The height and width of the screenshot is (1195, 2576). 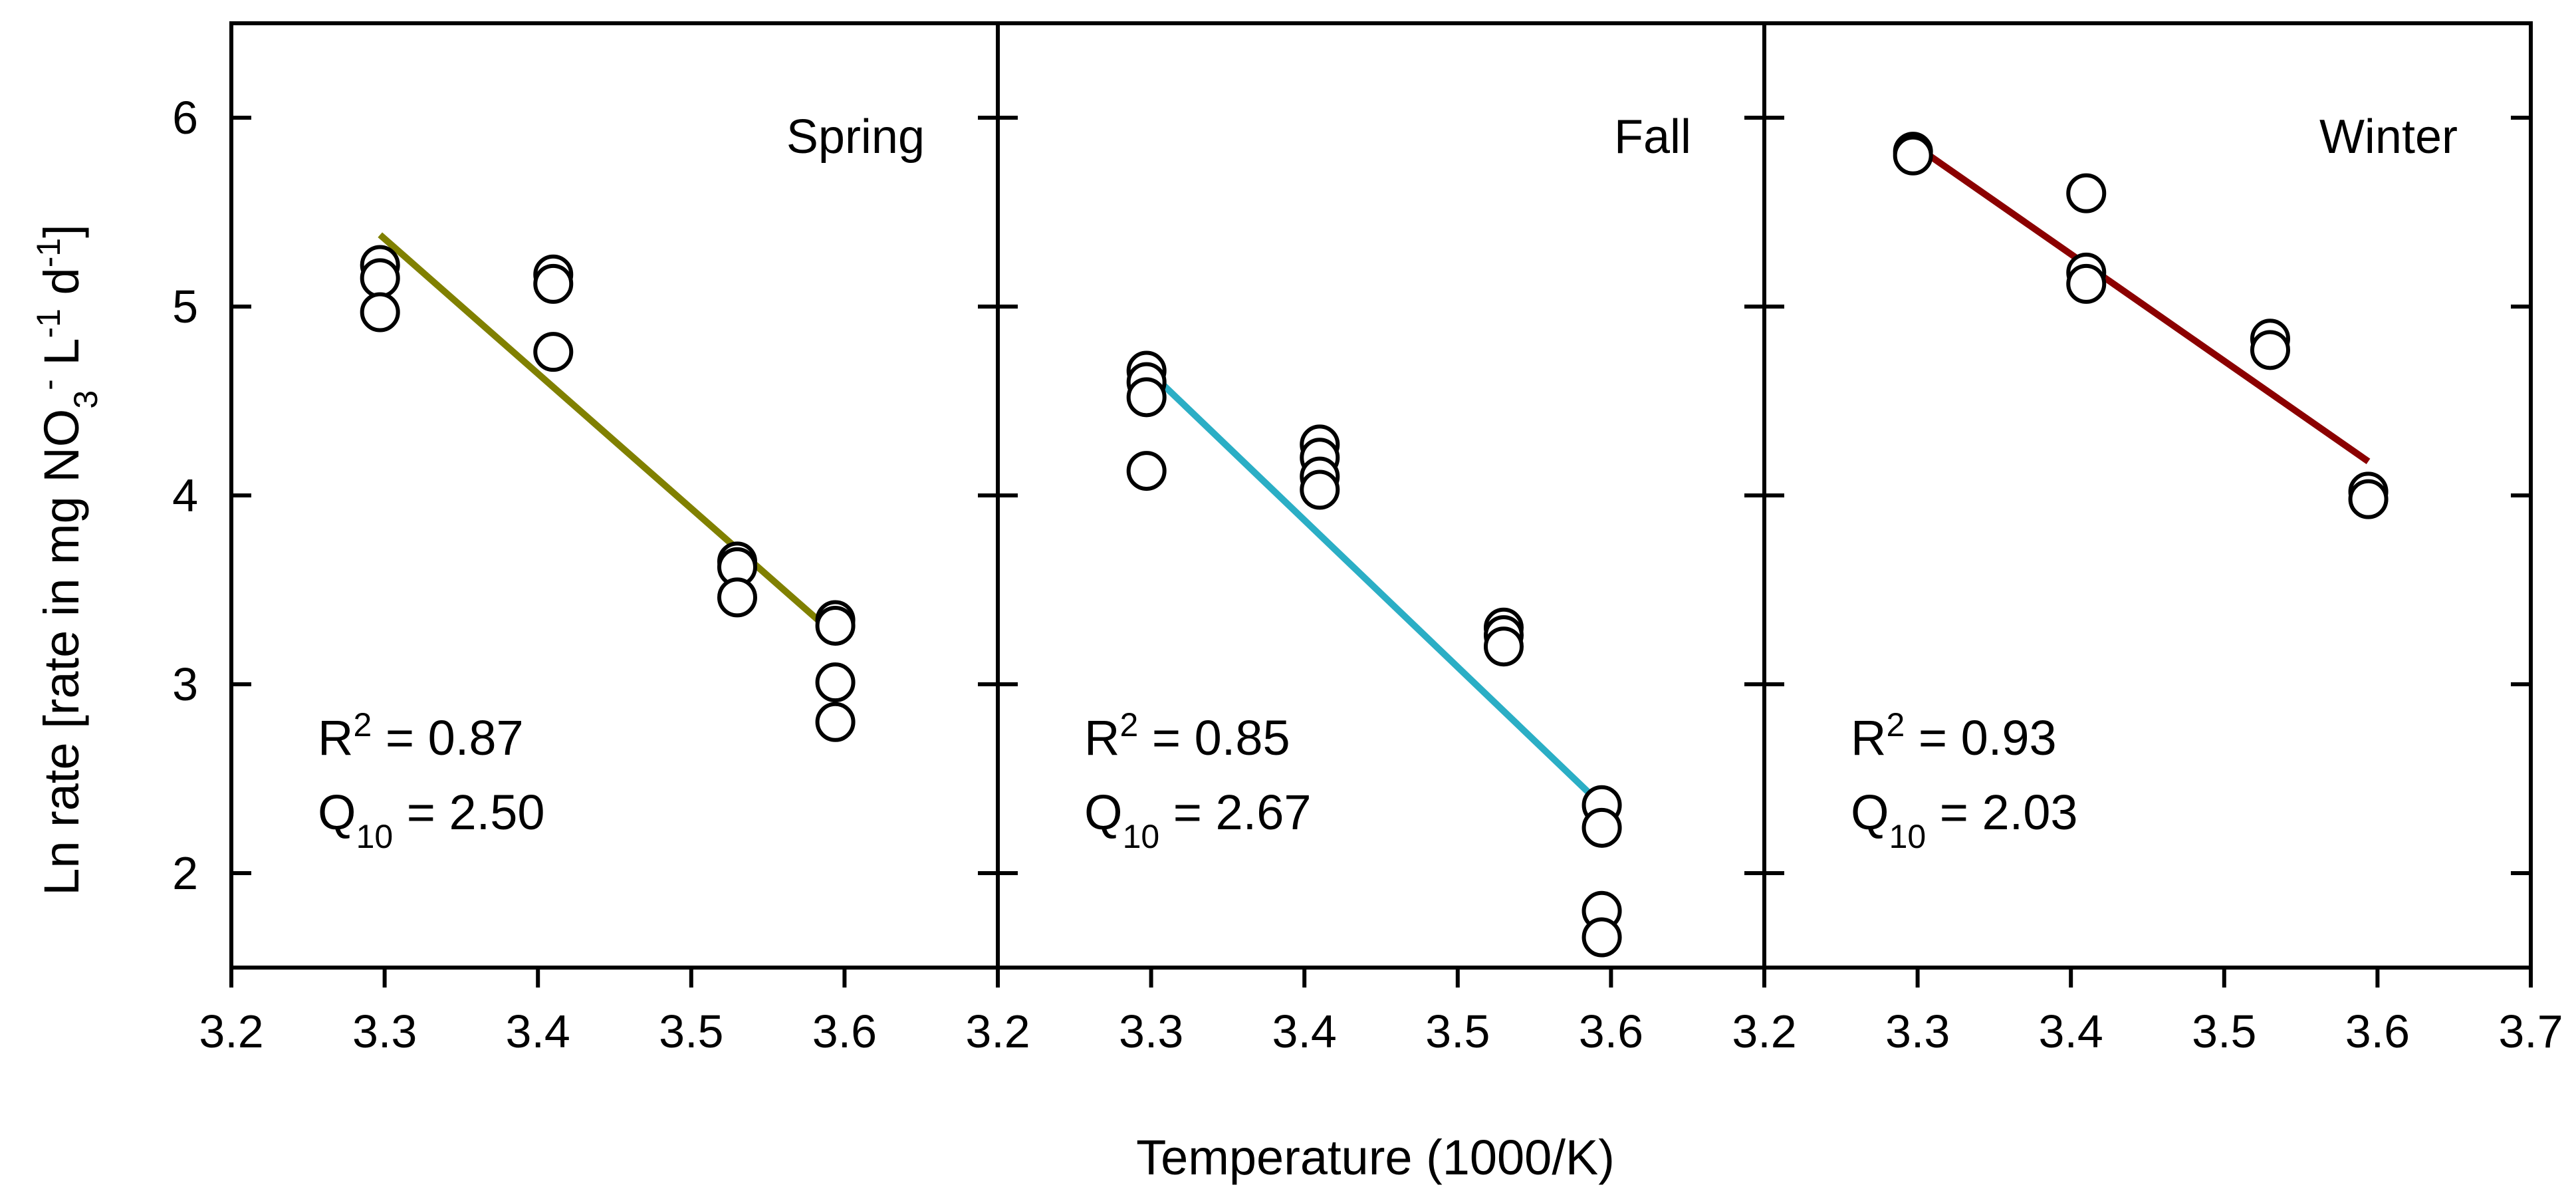 What do you see at coordinates (1375, 1157) in the screenshot?
I see `x-axis-title: Temperature (1000/K)` at bounding box center [1375, 1157].